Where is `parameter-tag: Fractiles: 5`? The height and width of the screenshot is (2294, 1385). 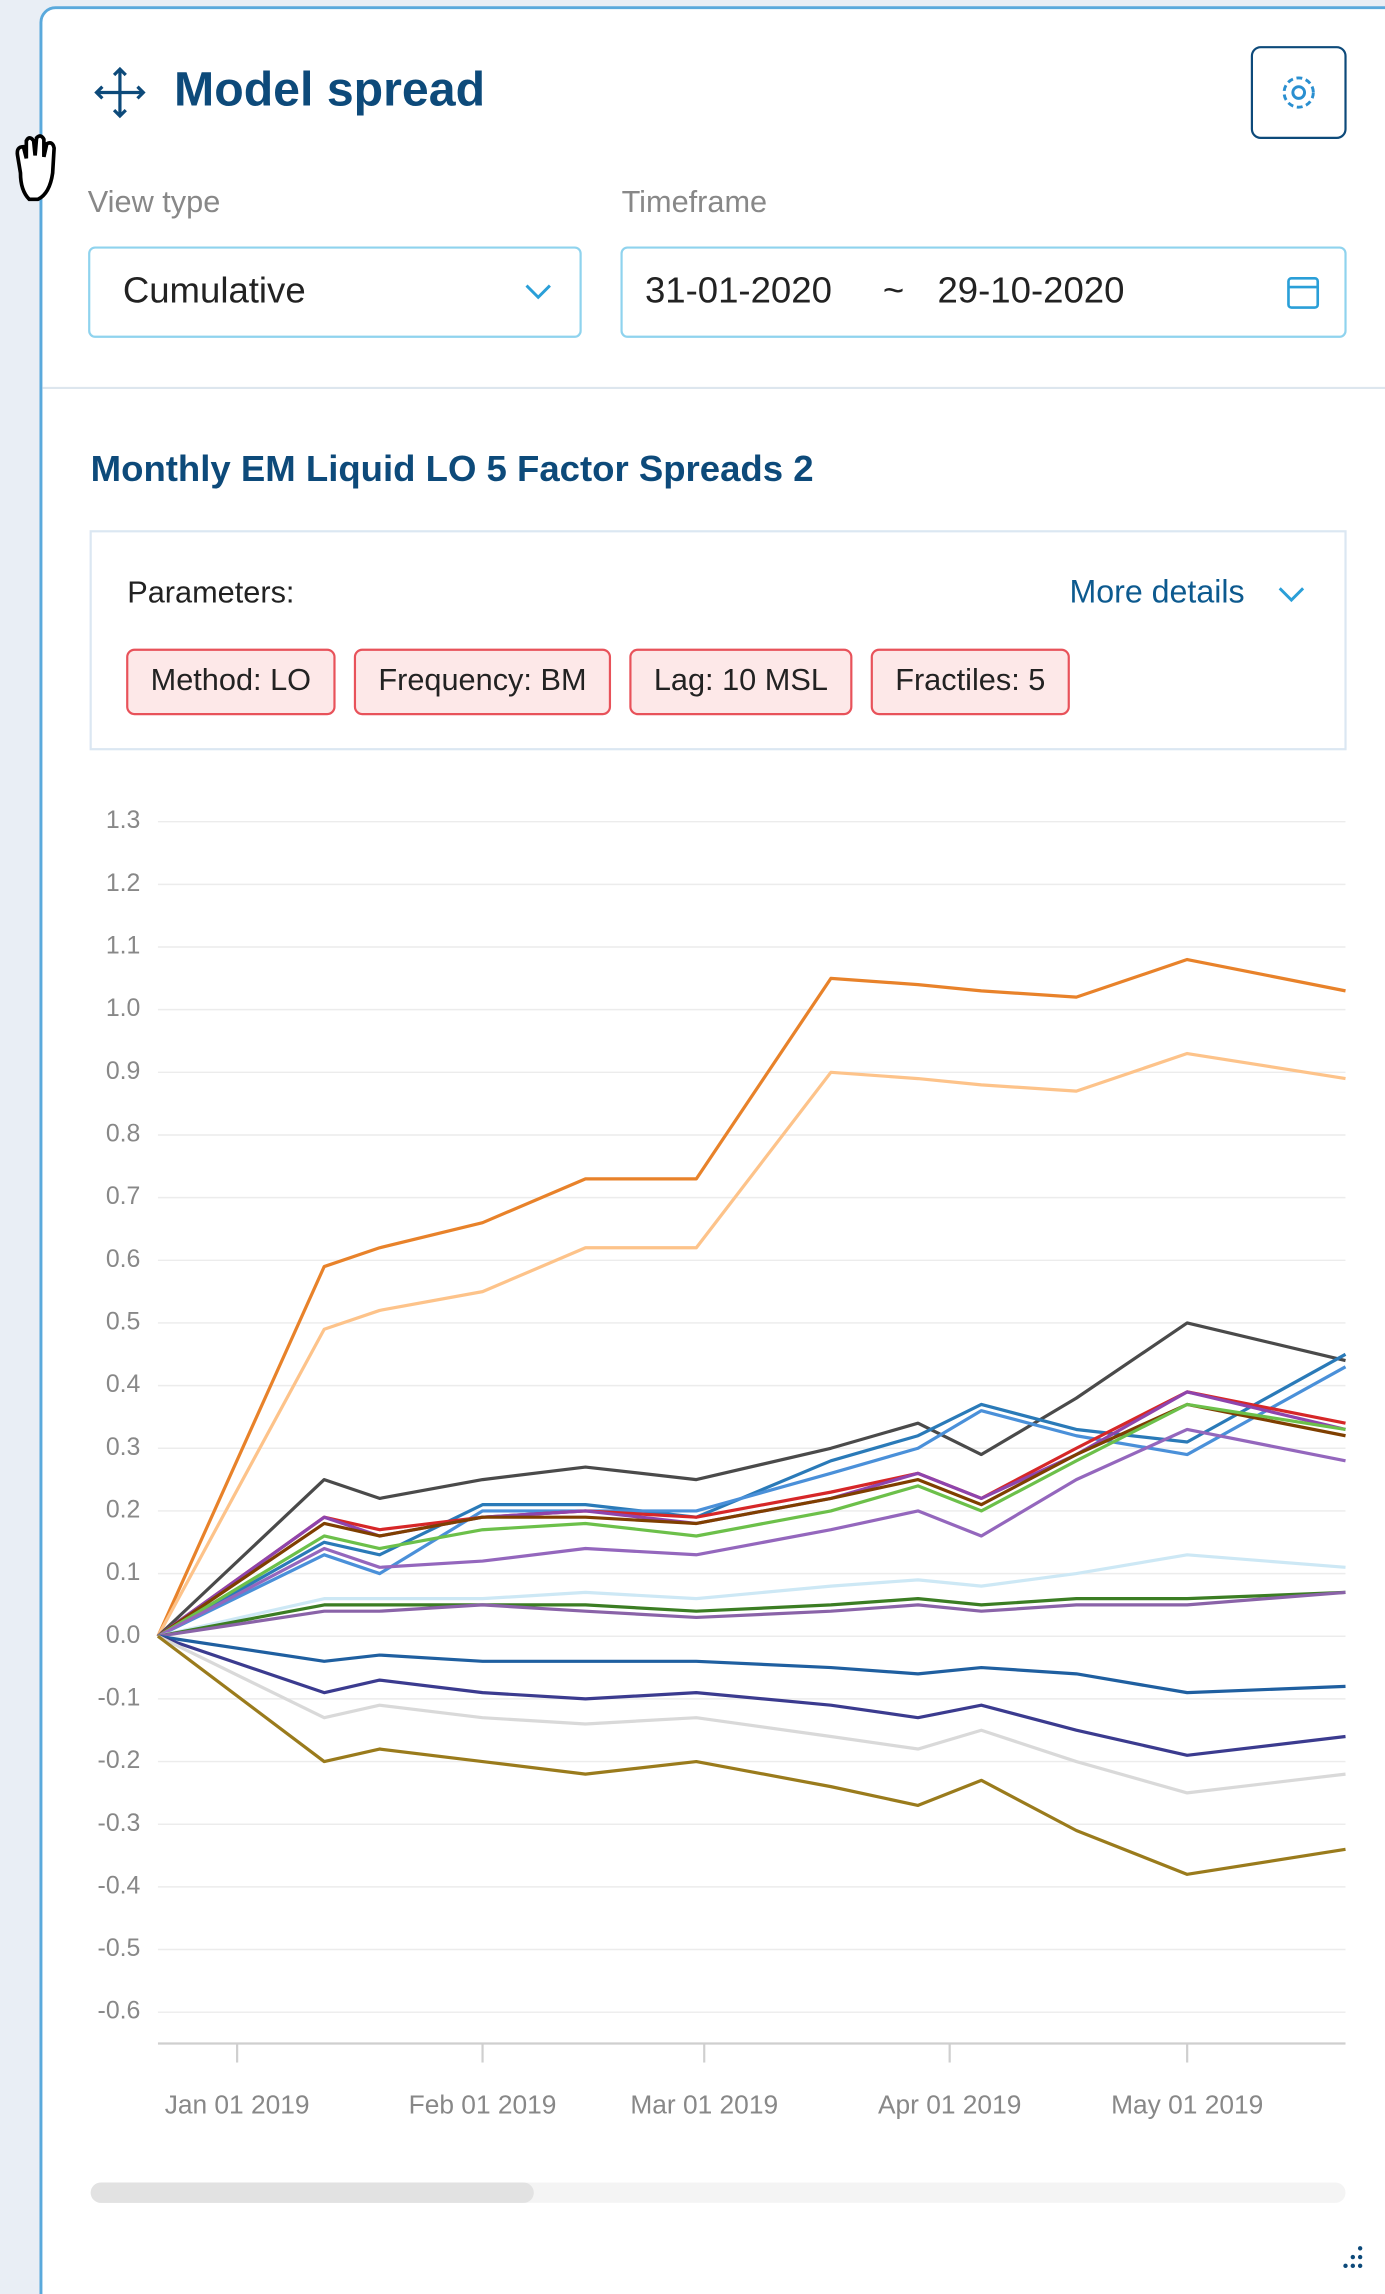
parameter-tag: Fractiles: 5 is located at coordinates (970, 682).